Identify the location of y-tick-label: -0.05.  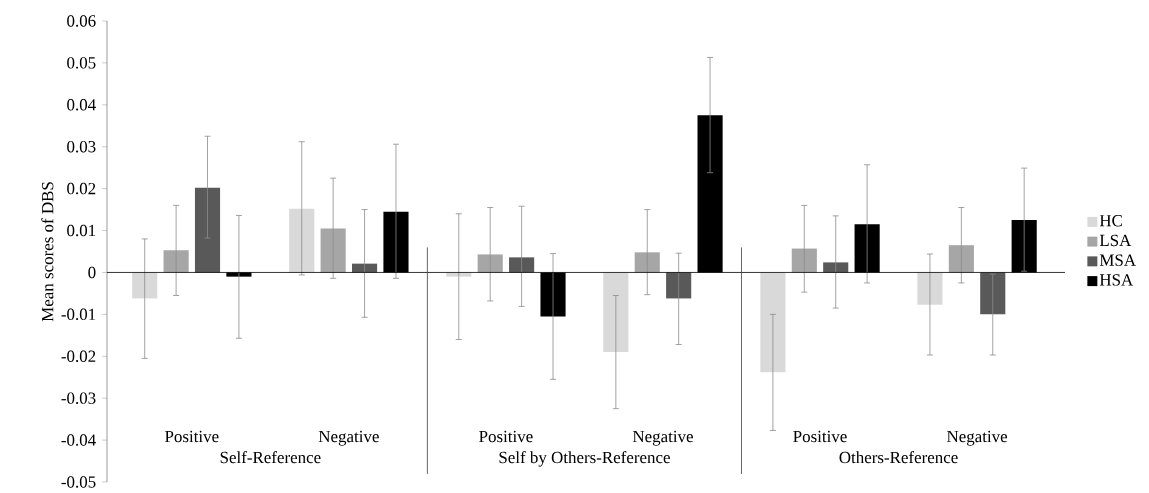
(78, 482).